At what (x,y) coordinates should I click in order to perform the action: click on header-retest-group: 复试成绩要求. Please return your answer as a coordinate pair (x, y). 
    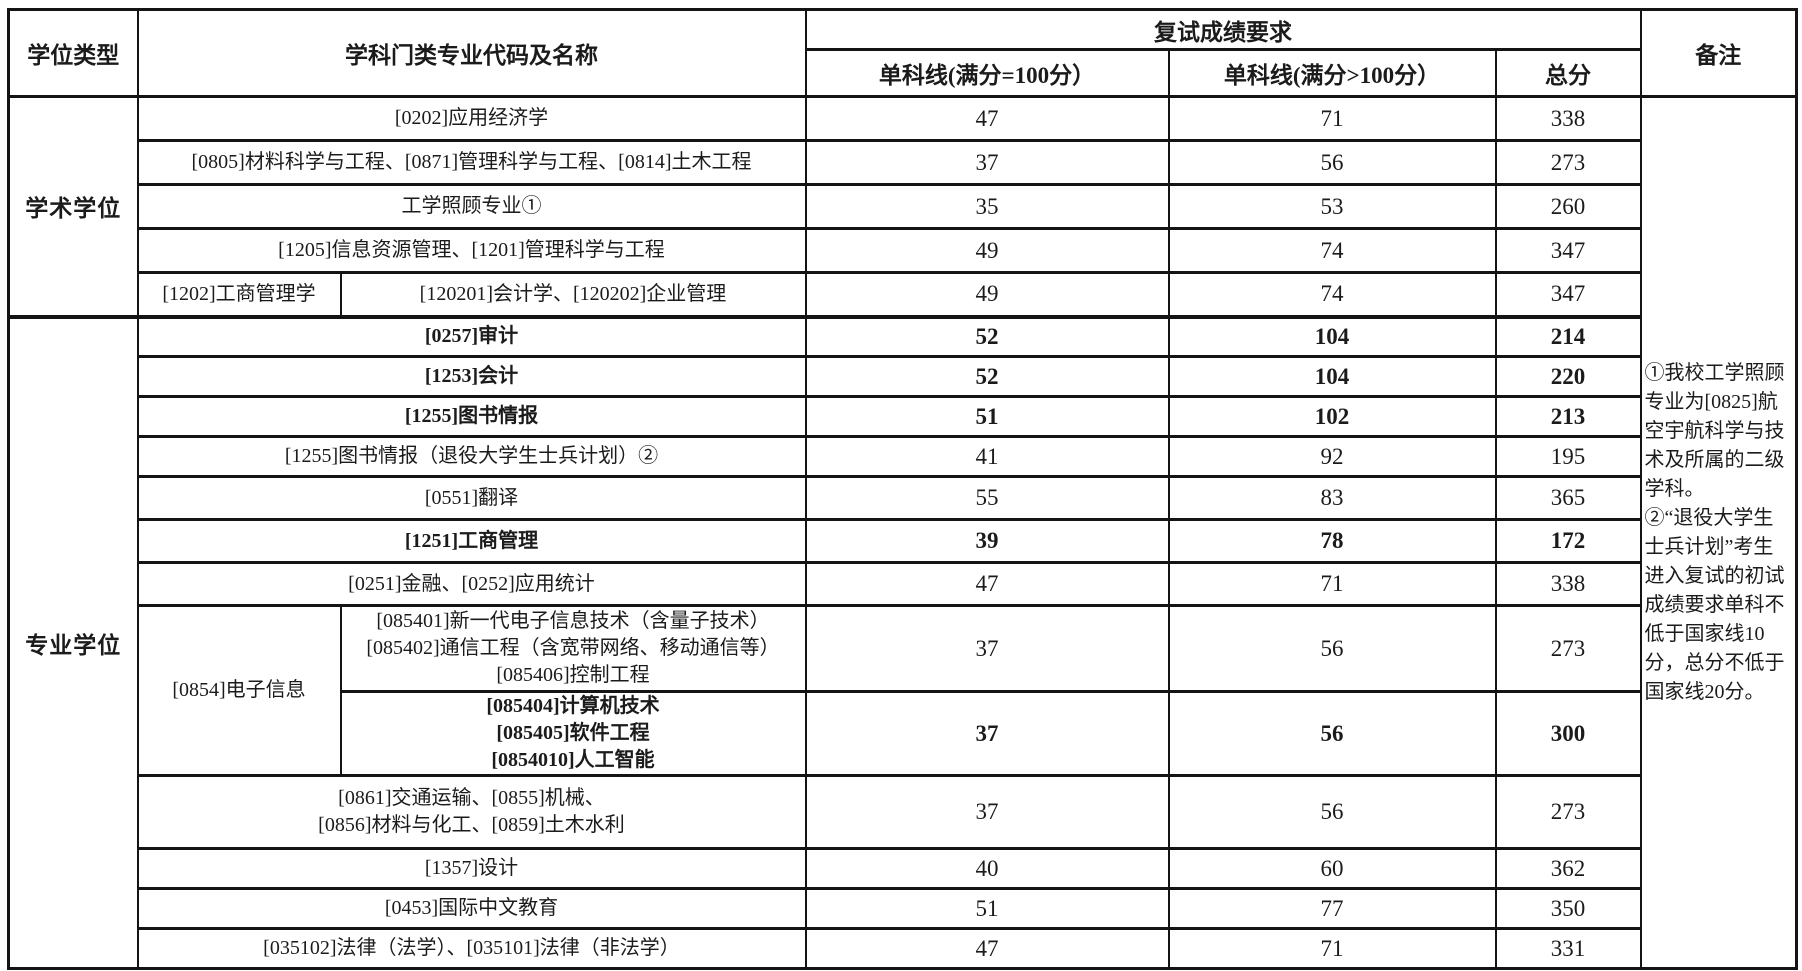
    Looking at the image, I should click on (1223, 29).